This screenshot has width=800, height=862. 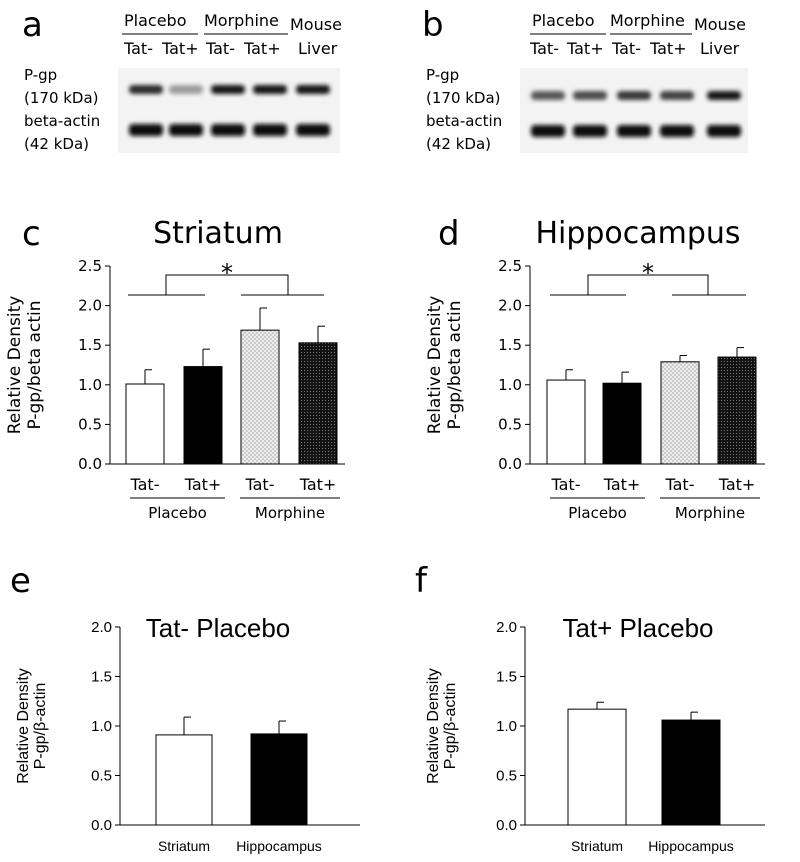 I want to click on panel-letter-a: a, so click(x=32, y=25).